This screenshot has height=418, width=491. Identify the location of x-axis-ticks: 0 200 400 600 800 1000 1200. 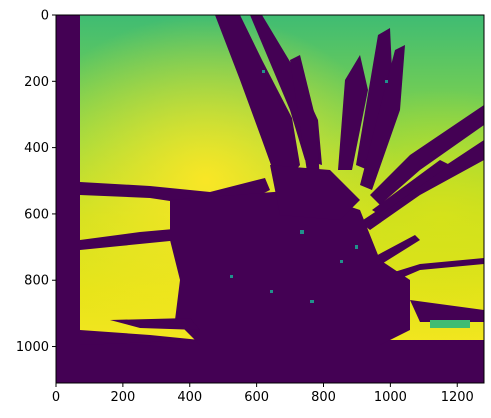
(263, 394).